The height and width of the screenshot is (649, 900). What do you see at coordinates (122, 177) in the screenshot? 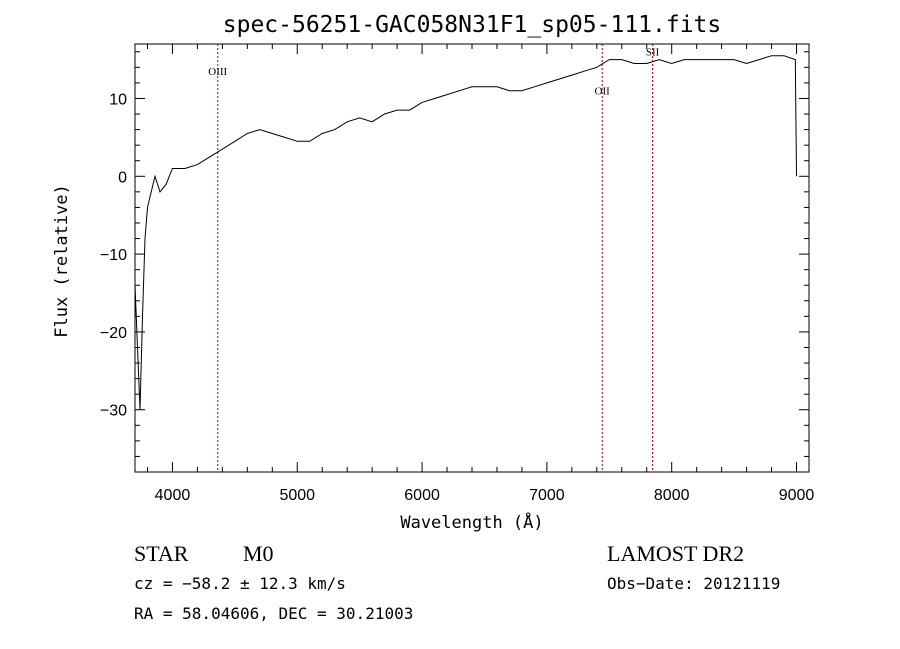
I see `y-tick-label: 0` at bounding box center [122, 177].